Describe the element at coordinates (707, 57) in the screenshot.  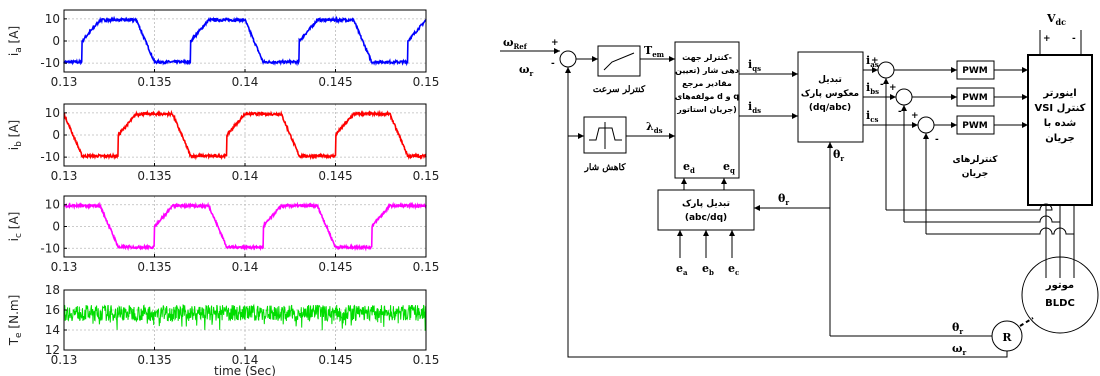
I see `foc-label-line-0: کنترلر جهت-` at that location.